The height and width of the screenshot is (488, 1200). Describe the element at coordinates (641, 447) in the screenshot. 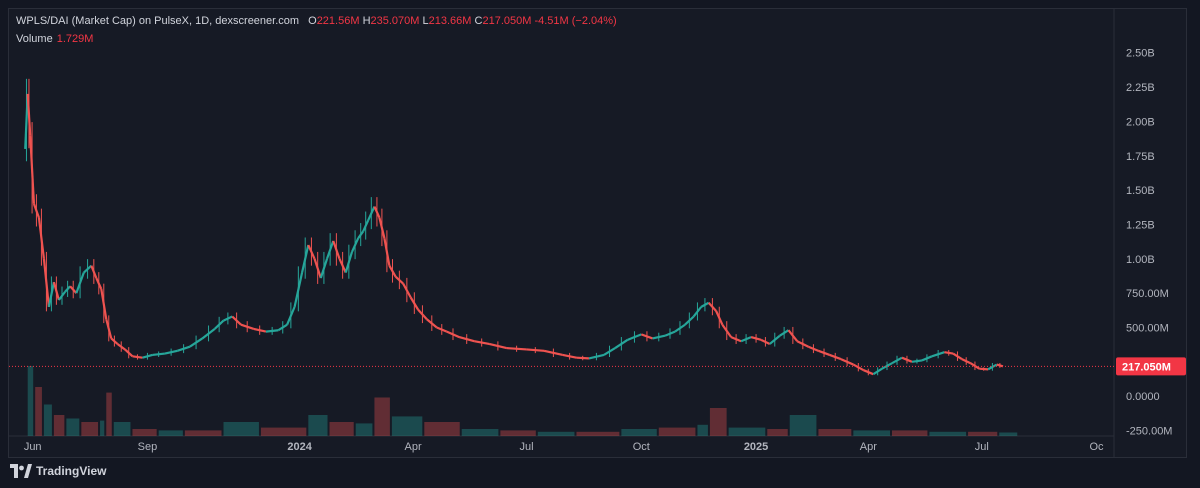

I see `x-tick-label: Oct` at that location.